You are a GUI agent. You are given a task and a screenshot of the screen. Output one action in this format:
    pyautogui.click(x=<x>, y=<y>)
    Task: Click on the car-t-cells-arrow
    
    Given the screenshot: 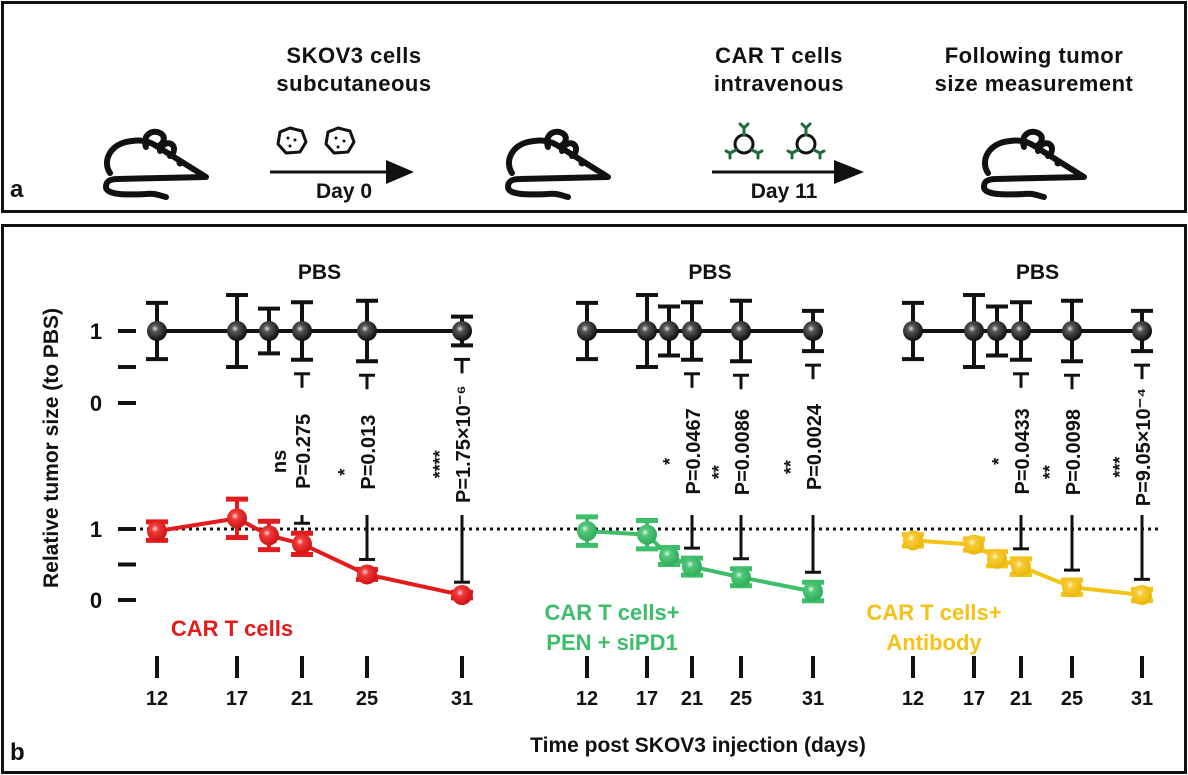 What is the action you would take?
    pyautogui.click(x=788, y=153)
    